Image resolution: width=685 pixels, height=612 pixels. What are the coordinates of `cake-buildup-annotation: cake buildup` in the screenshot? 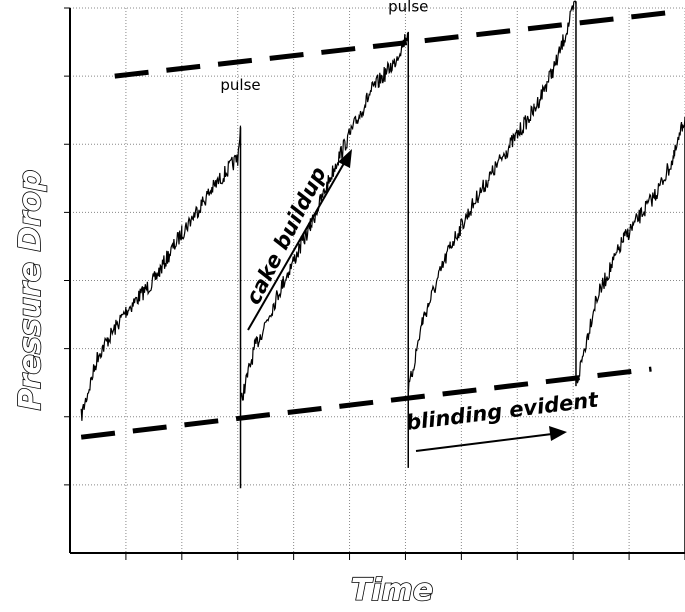 It's located at (296, 240).